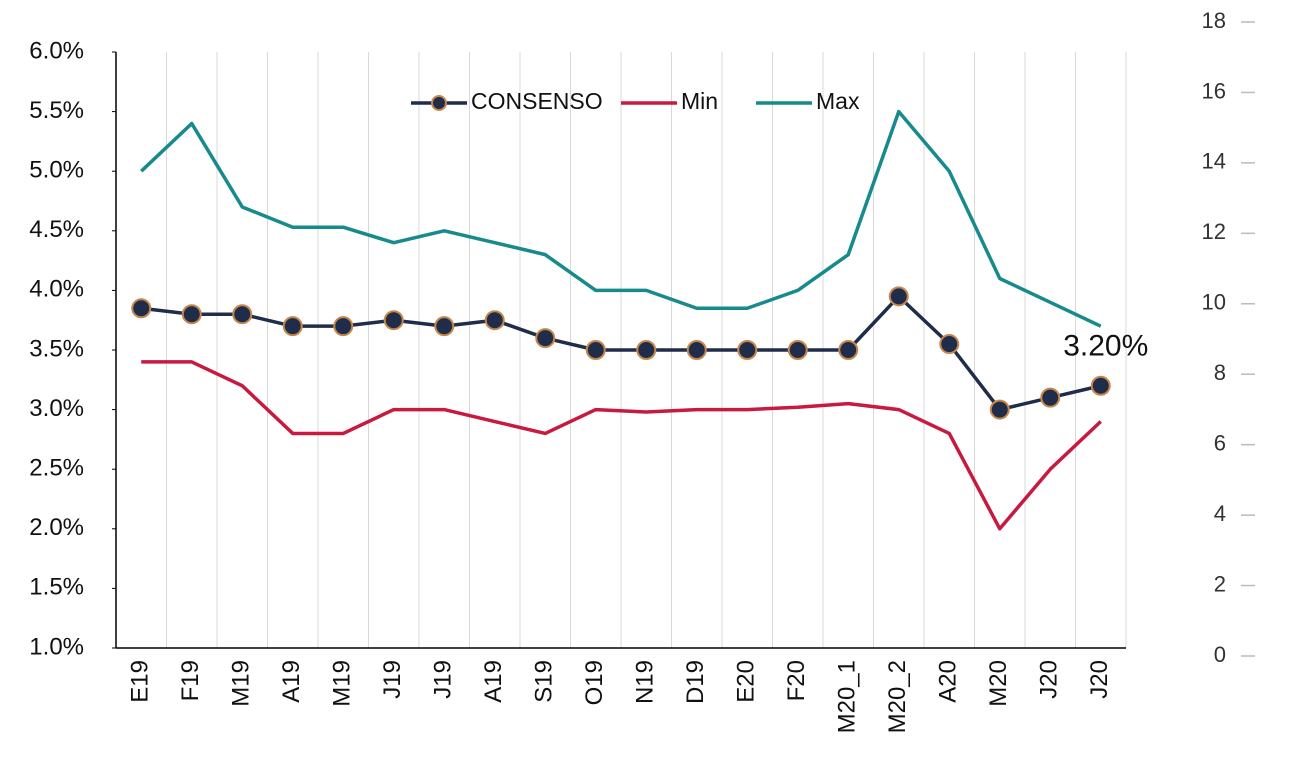  Describe the element at coordinates (847, 696) in the screenshot. I see `x-tick-label: M20_1` at that location.